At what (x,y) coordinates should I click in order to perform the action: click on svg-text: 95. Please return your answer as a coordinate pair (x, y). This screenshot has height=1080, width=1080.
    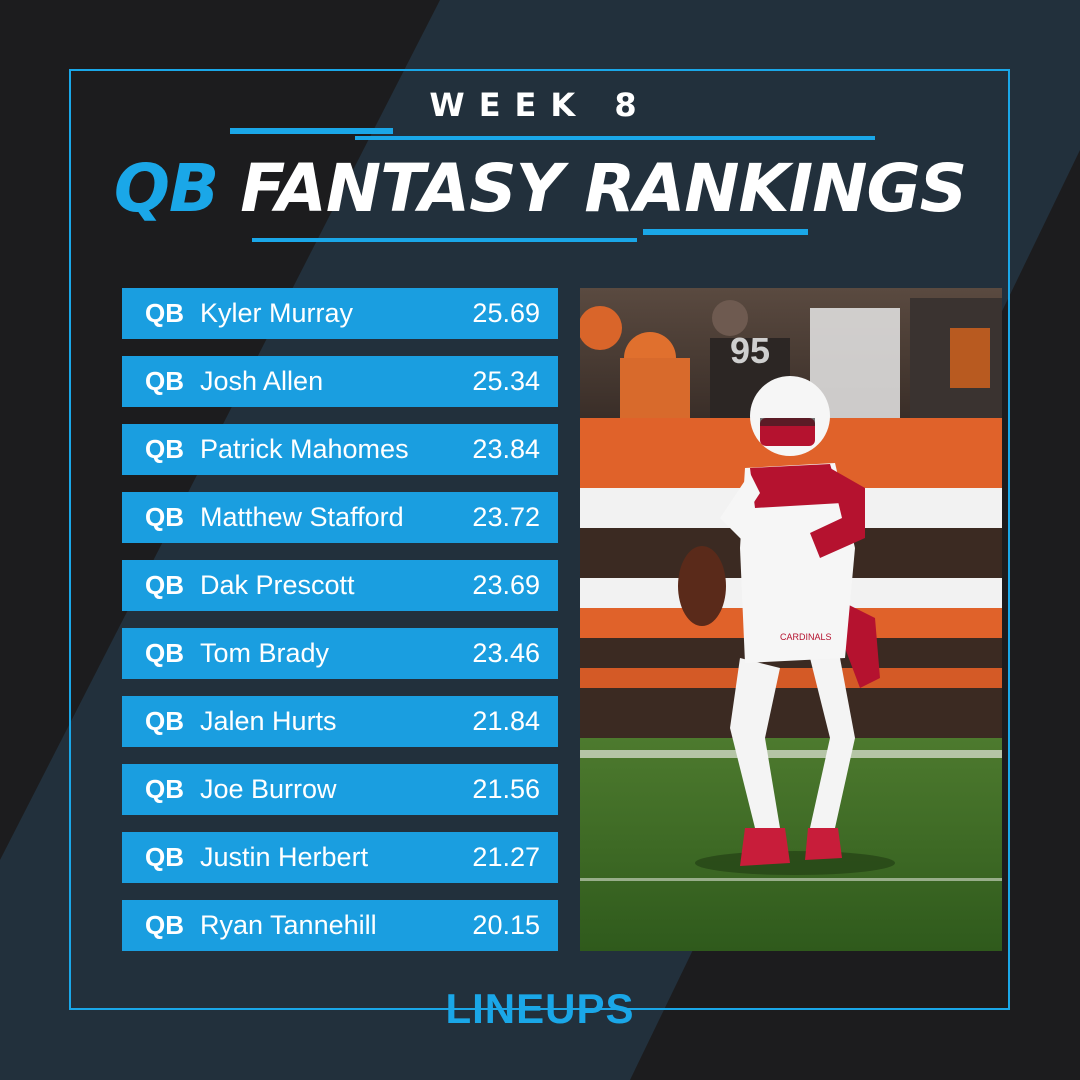
    Looking at the image, I should click on (750, 350).